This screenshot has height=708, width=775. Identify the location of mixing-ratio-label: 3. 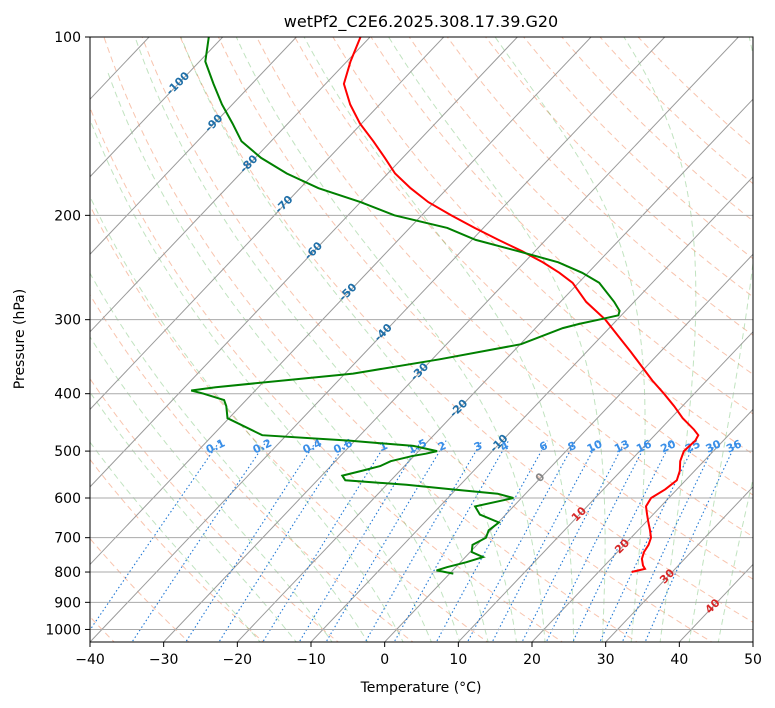
(478, 446).